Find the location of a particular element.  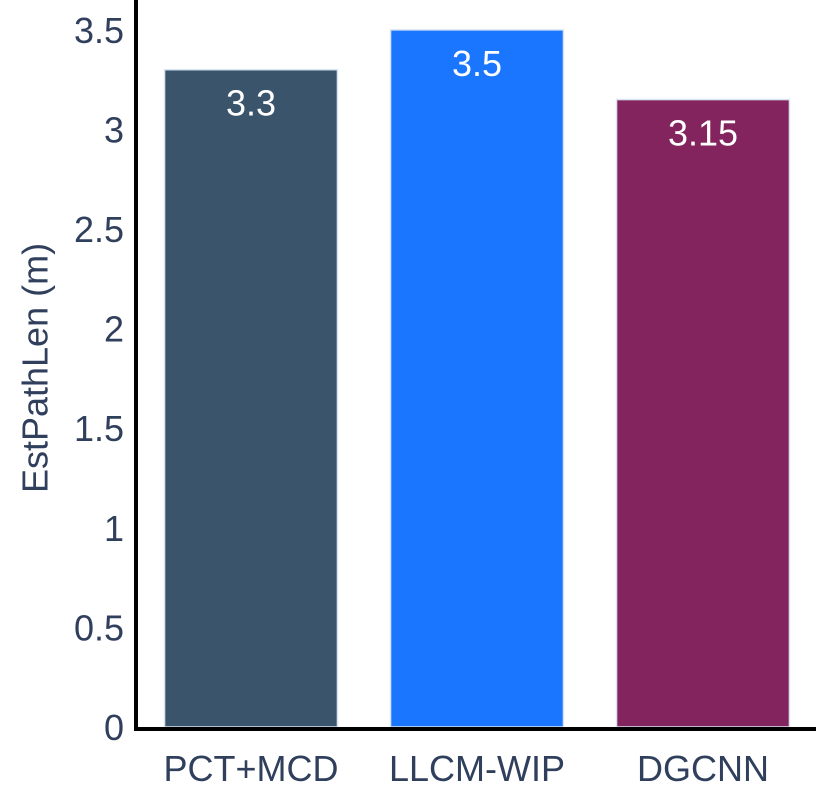

y-tick-label-0: 0 is located at coordinates (114, 727).